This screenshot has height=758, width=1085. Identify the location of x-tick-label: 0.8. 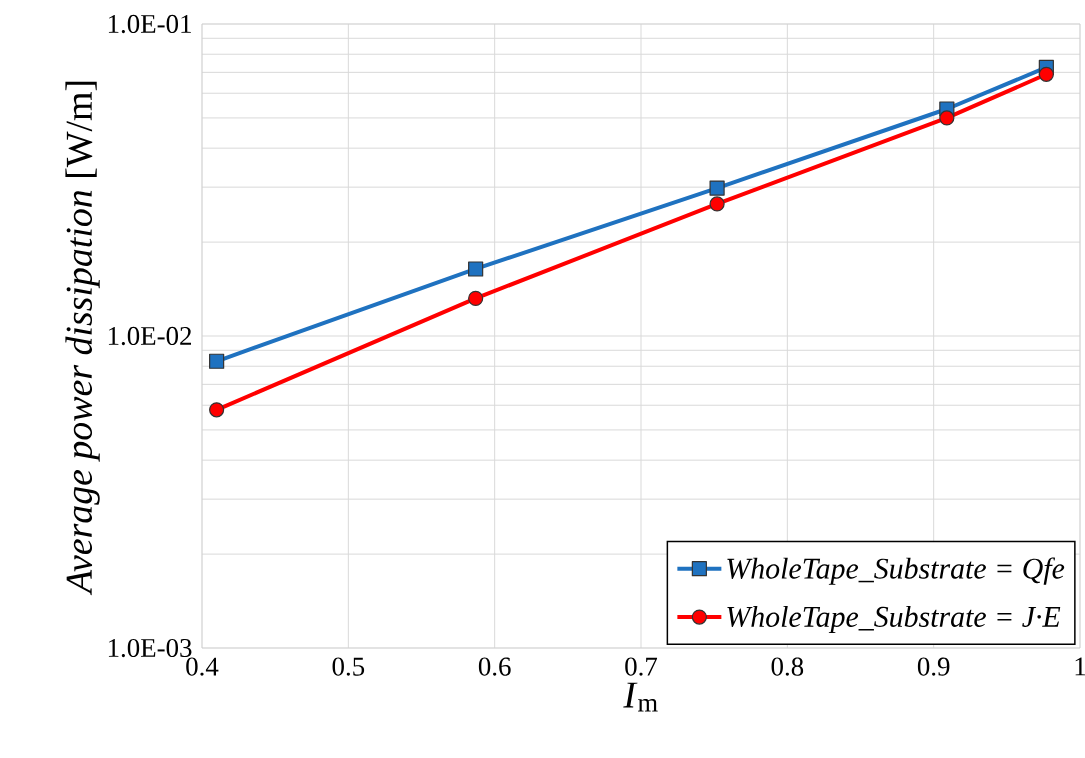
(787, 666).